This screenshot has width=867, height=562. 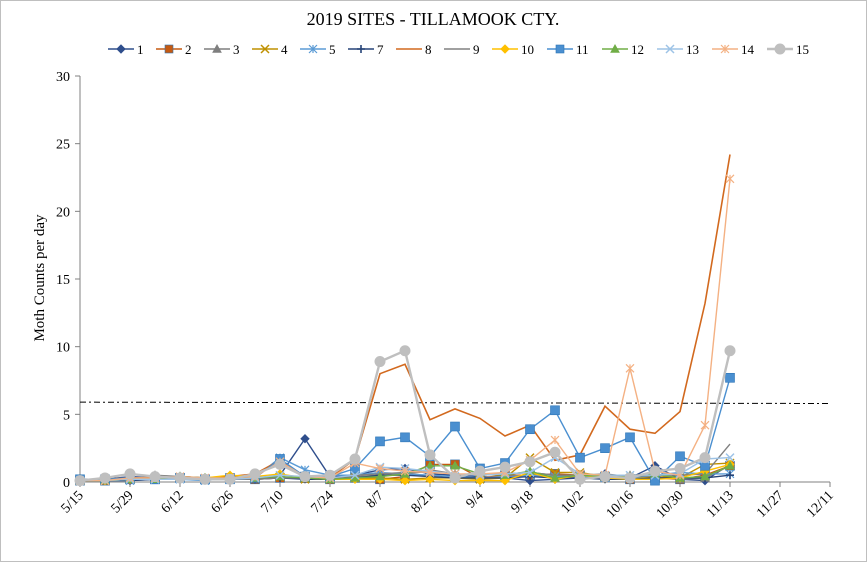 I want to click on x-tick-label: 11/13, so click(x=720, y=504).